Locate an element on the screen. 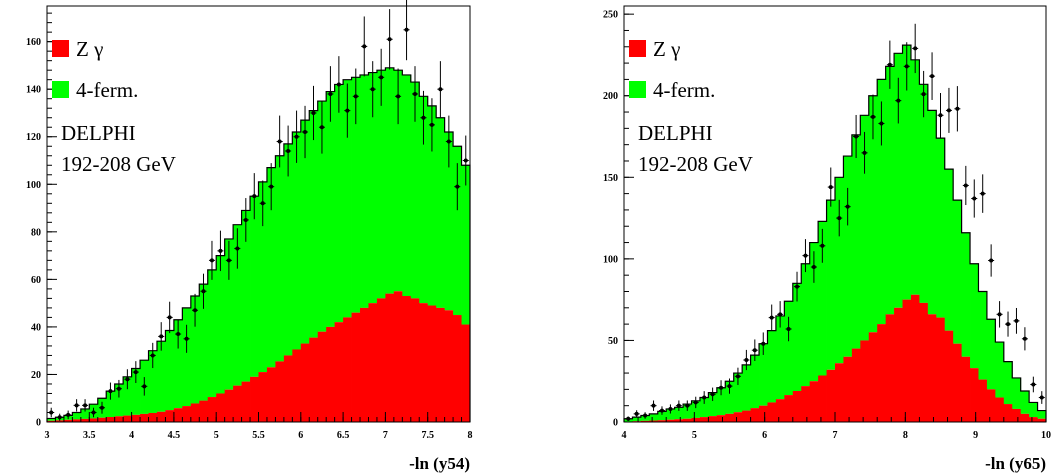  x-tick-label: 4 is located at coordinates (131, 435).